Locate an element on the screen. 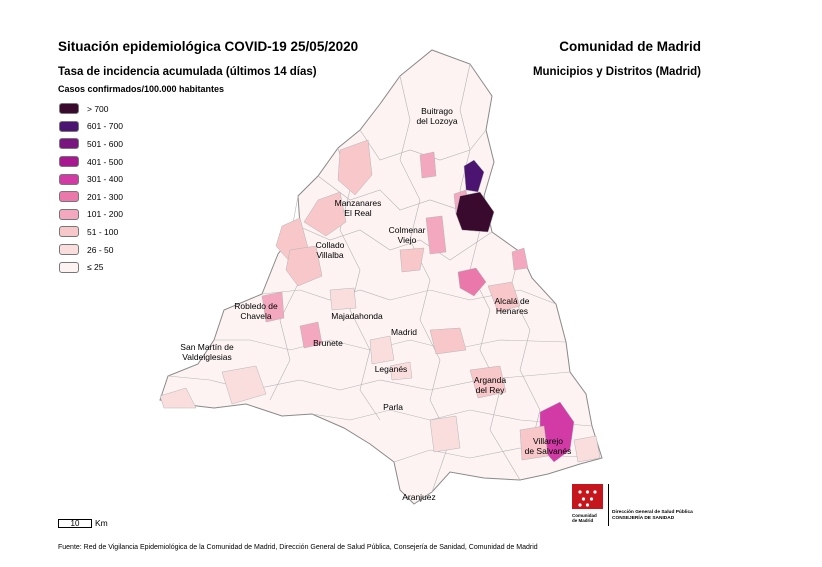 This screenshot has height=567, width=822. logo-caption-line: Comunidad is located at coordinates (584, 515).